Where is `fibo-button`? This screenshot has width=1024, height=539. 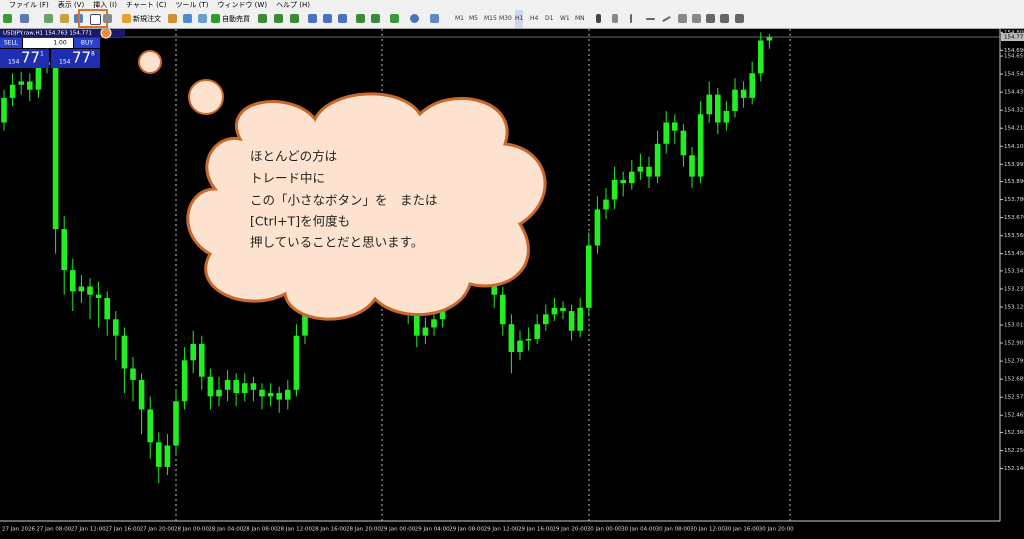 fibo-button is located at coordinates (696, 18).